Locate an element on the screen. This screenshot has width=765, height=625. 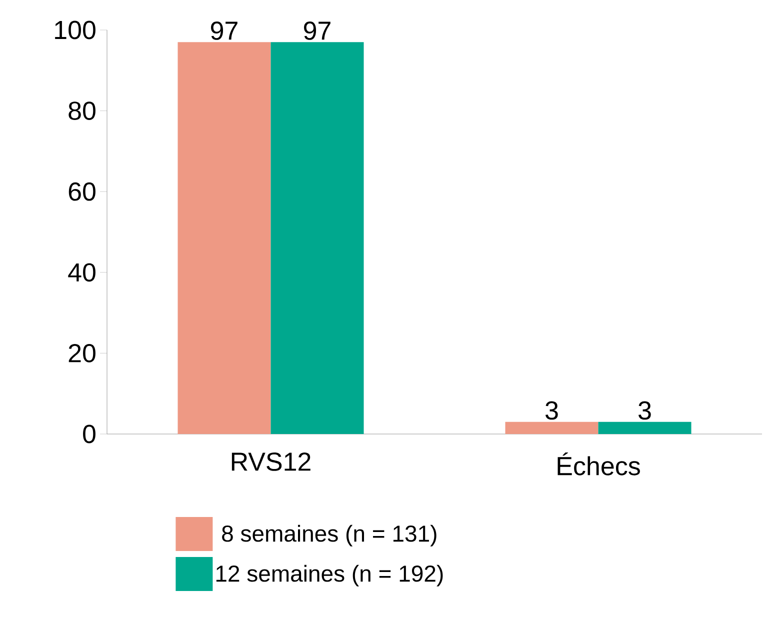
x-tick-label: Échecs is located at coordinates (599, 464).